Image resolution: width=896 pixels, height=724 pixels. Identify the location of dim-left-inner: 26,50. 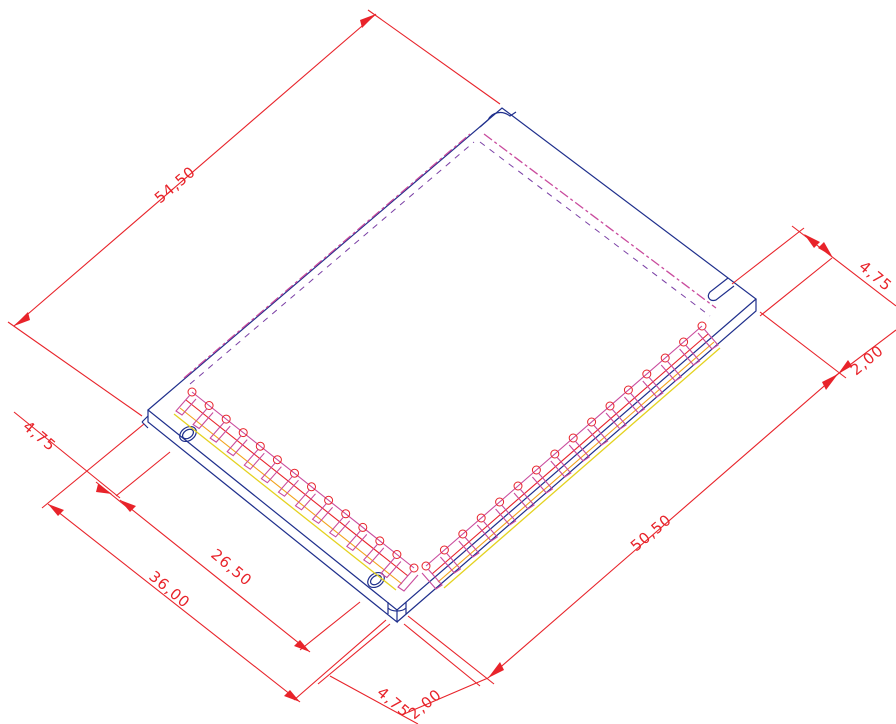
(231, 567).